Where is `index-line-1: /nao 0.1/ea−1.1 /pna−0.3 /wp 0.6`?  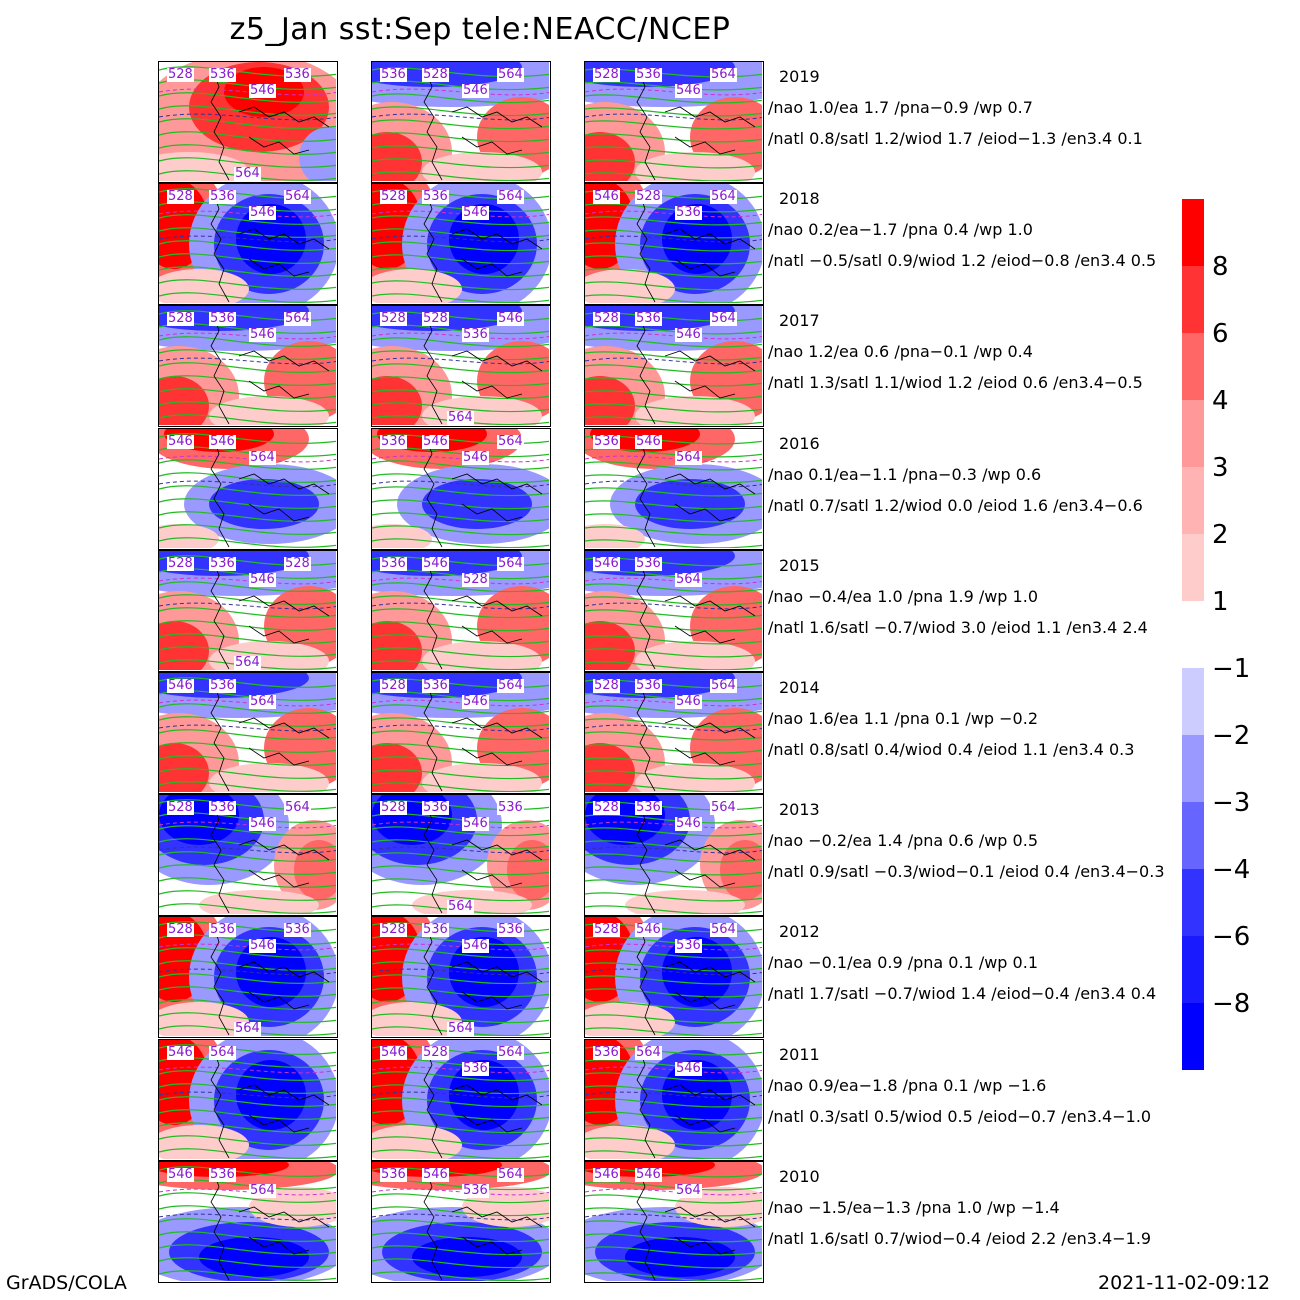
index-line-1: /nao 0.1/ea−1.1 /pna−0.3 /wp 0.6 is located at coordinates (905, 474).